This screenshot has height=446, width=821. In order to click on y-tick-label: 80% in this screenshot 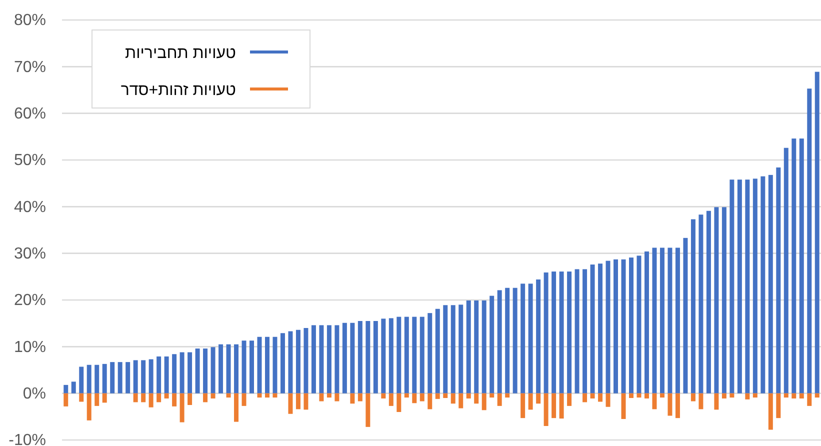, I will do `click(30, 21)`.